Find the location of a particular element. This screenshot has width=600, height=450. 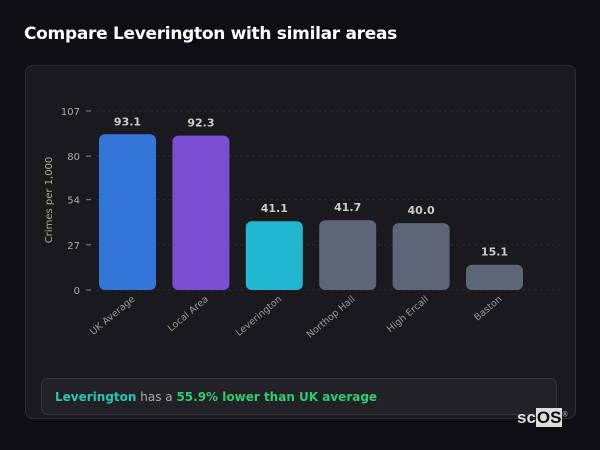

data-label: 41.1 is located at coordinates (274, 208).